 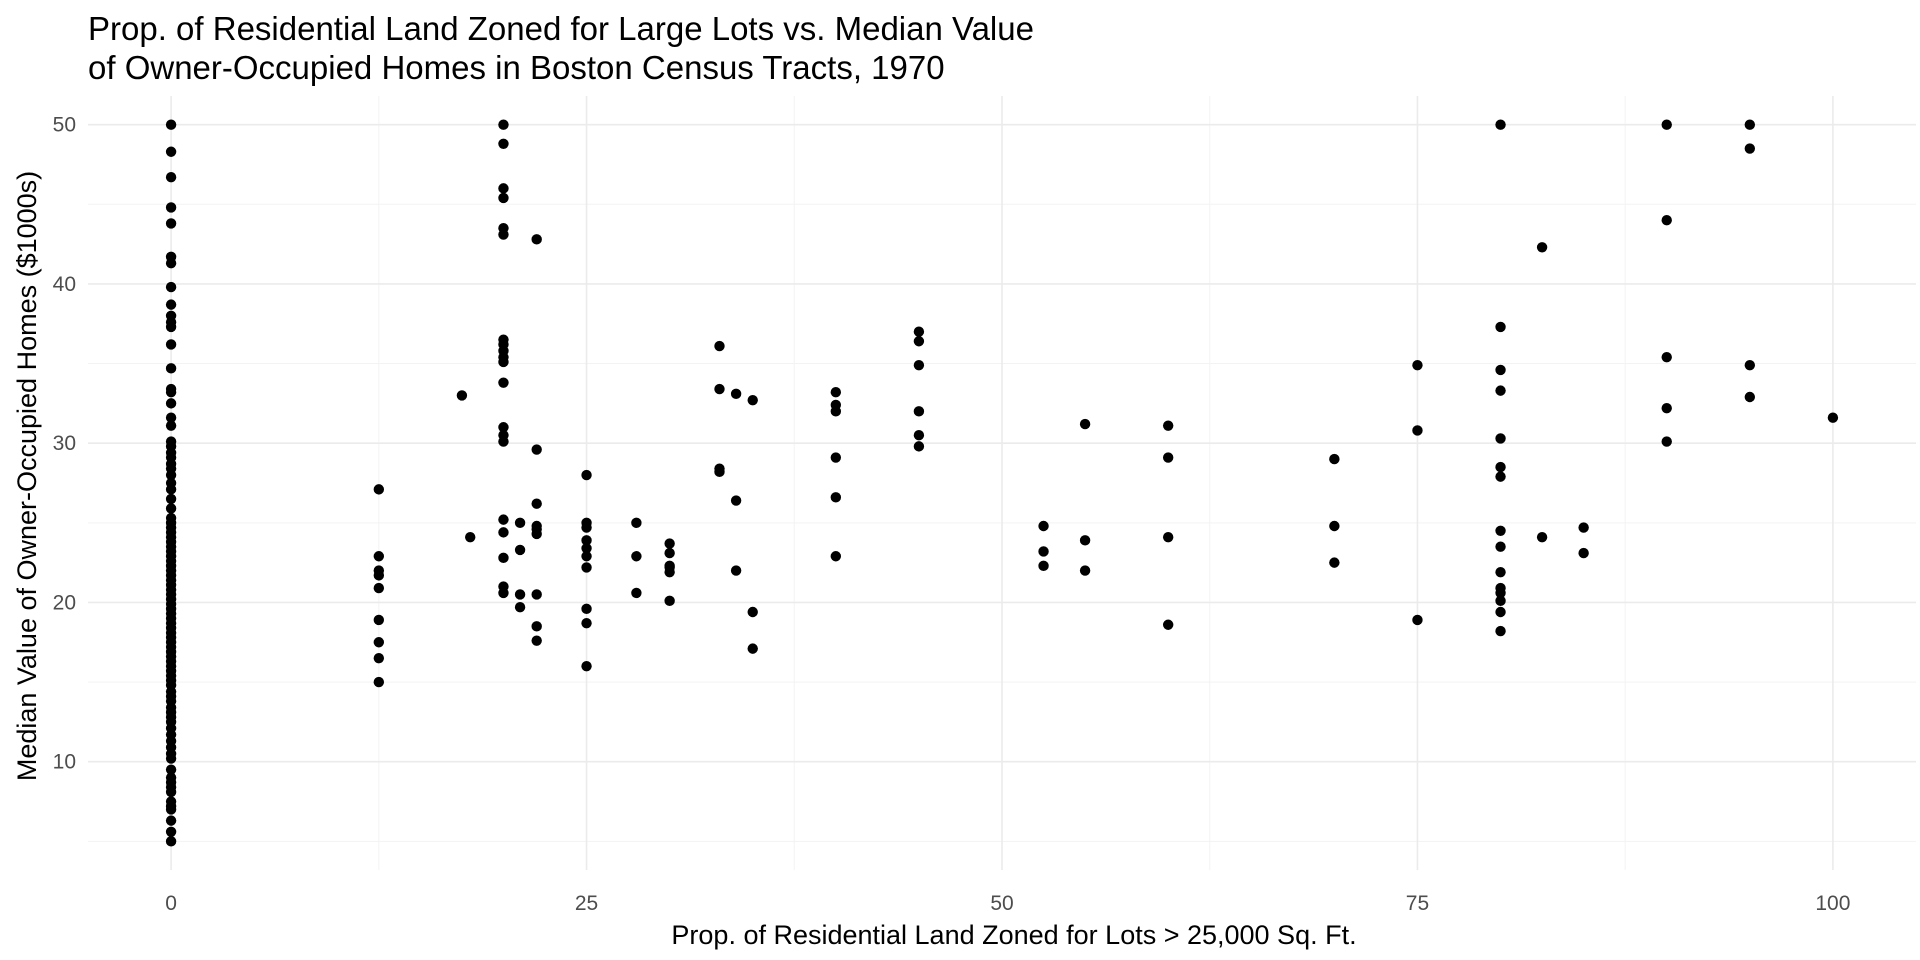 What do you see at coordinates (64, 284) in the screenshot?
I see `y-tick-label: 40` at bounding box center [64, 284].